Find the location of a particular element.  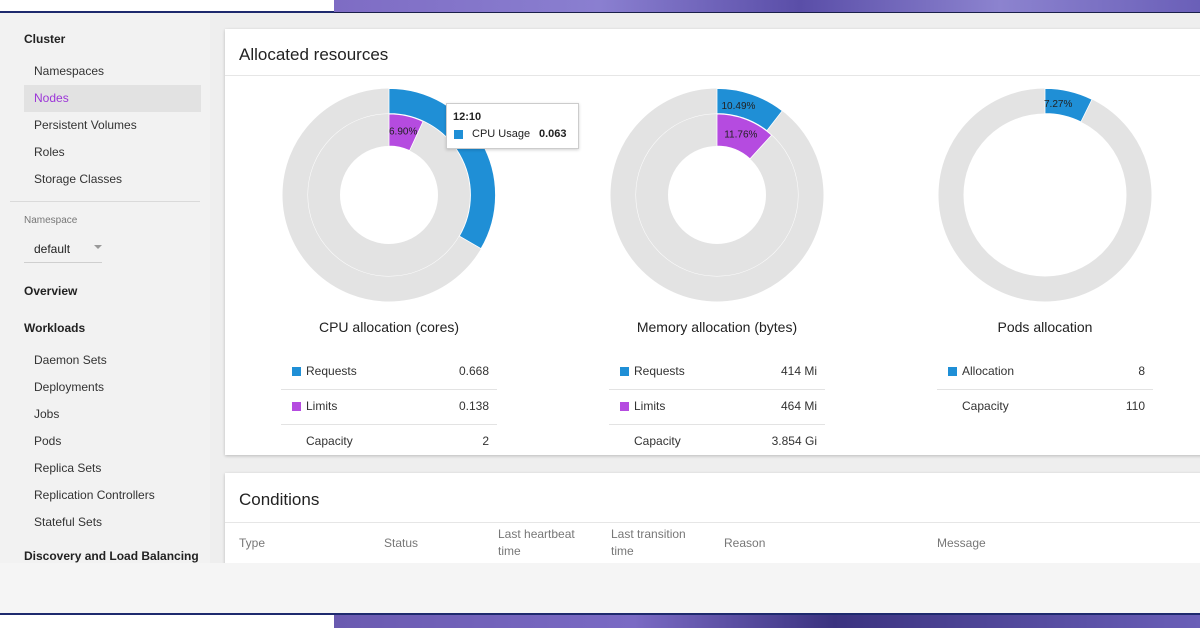

cpu-limits-segment is located at coordinates (406, 132).